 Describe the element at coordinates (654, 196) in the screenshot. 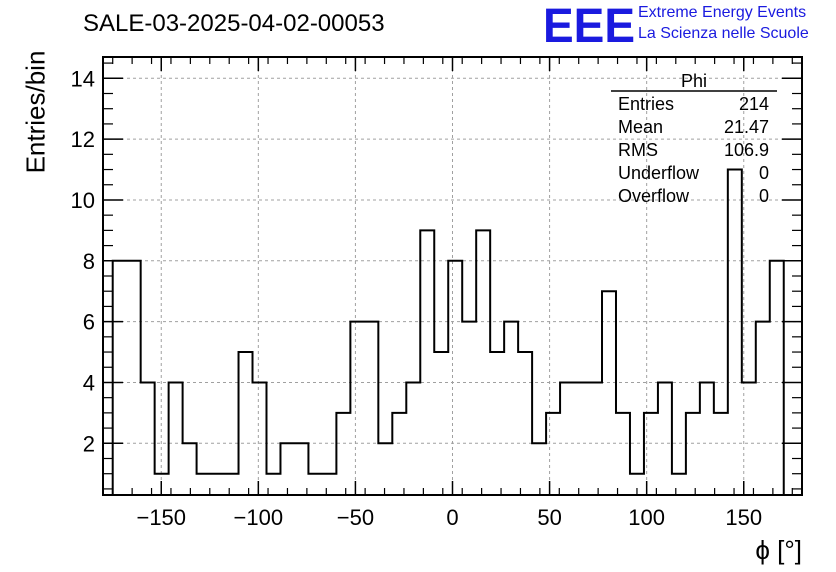

I see `stats-label: Overflow` at that location.